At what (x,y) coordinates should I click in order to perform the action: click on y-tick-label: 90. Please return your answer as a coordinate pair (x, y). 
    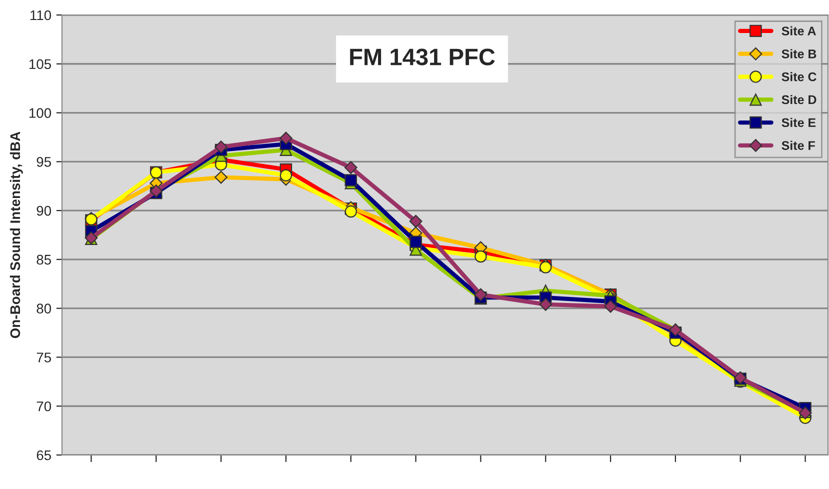
    Looking at the image, I should click on (44, 211).